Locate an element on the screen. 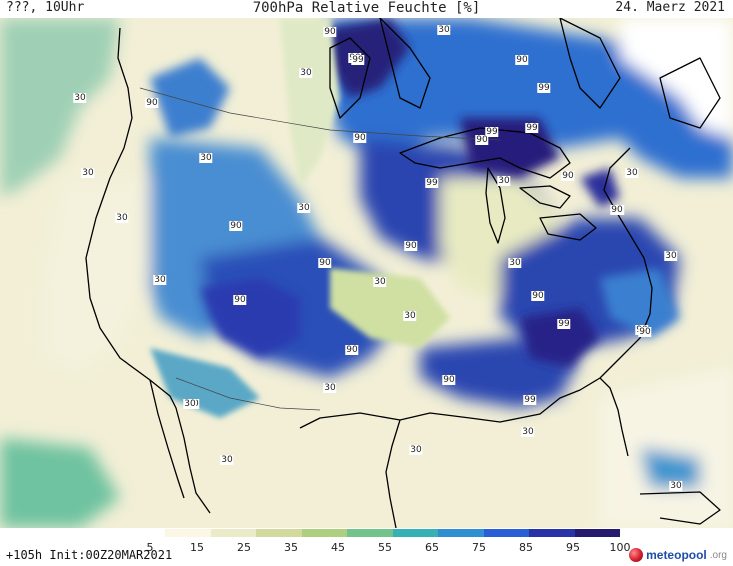 Image resolution: width=733 pixels, height=566 pixels. scale-tick-label: 95 is located at coordinates (573, 547).